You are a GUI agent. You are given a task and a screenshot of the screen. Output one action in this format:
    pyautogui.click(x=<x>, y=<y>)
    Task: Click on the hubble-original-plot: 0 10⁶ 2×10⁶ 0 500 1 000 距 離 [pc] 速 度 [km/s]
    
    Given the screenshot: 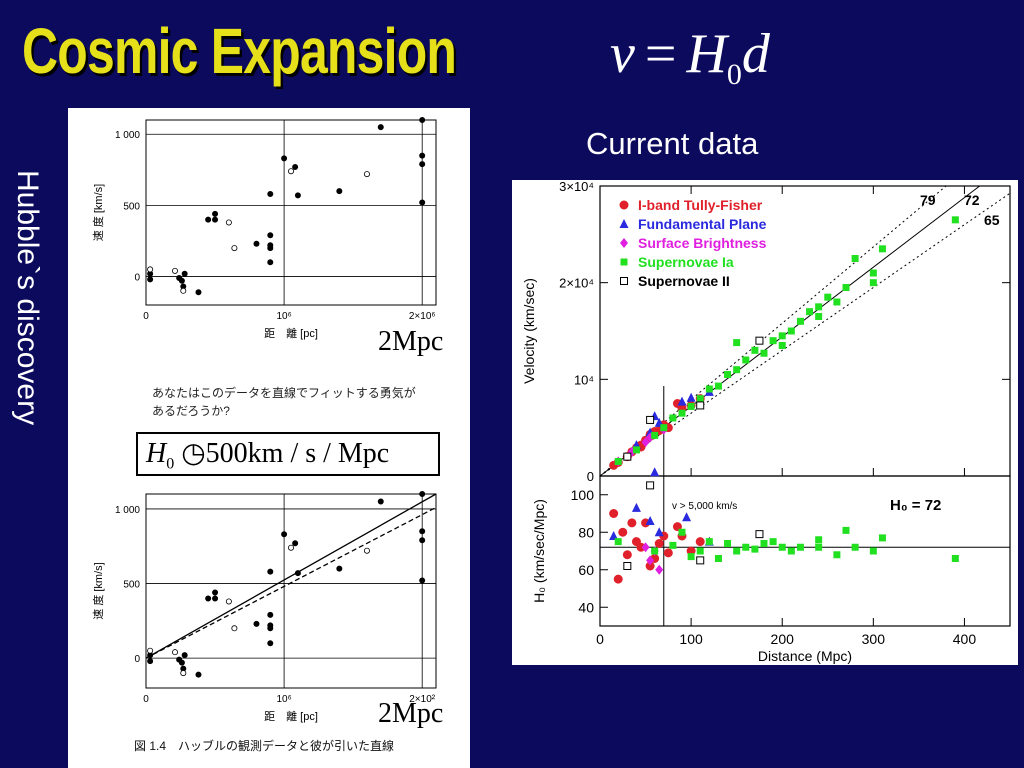 What is the action you would take?
    pyautogui.click(x=264, y=228)
    